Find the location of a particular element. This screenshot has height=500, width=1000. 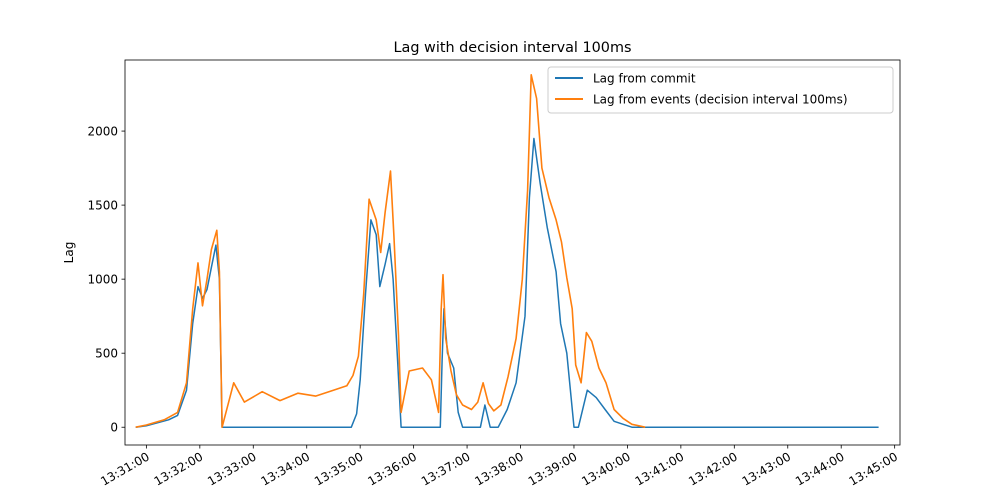

legend-box is located at coordinates (720, 90).